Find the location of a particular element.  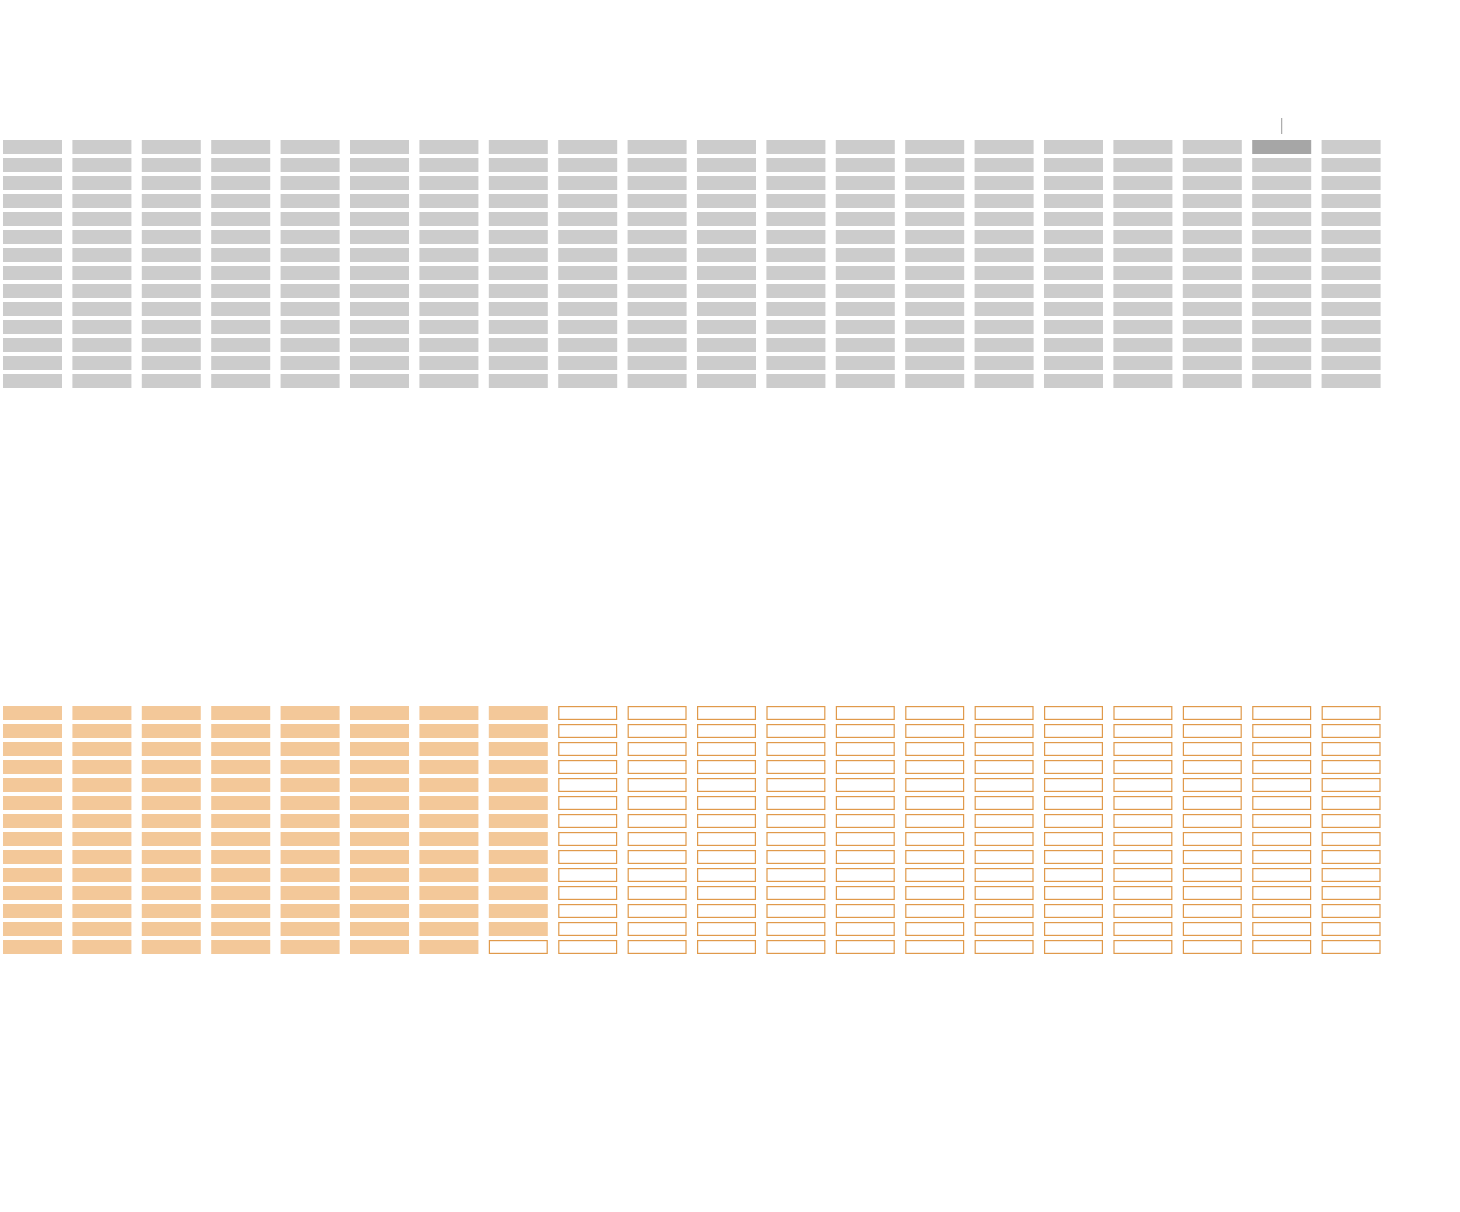

unit-cell-highlighted is located at coordinates (1282, 147).